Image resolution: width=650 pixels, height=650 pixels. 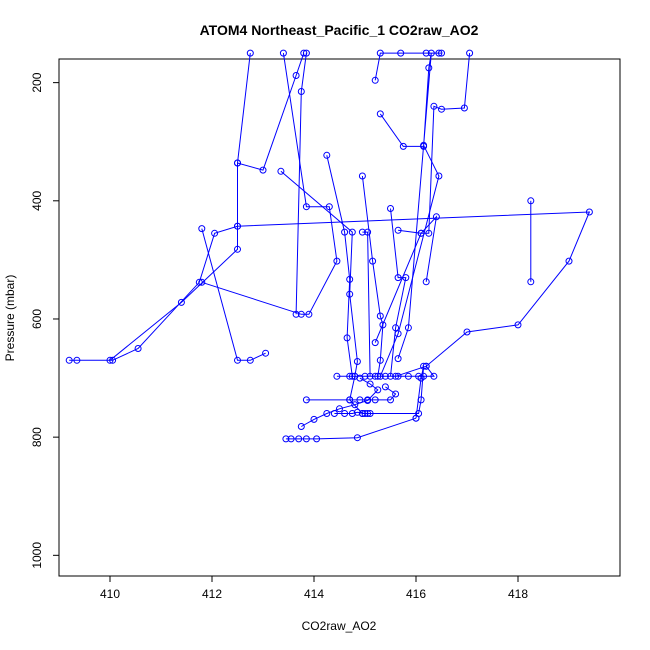 What do you see at coordinates (37, 555) in the screenshot?
I see `y-tick-label: 1000` at bounding box center [37, 555].